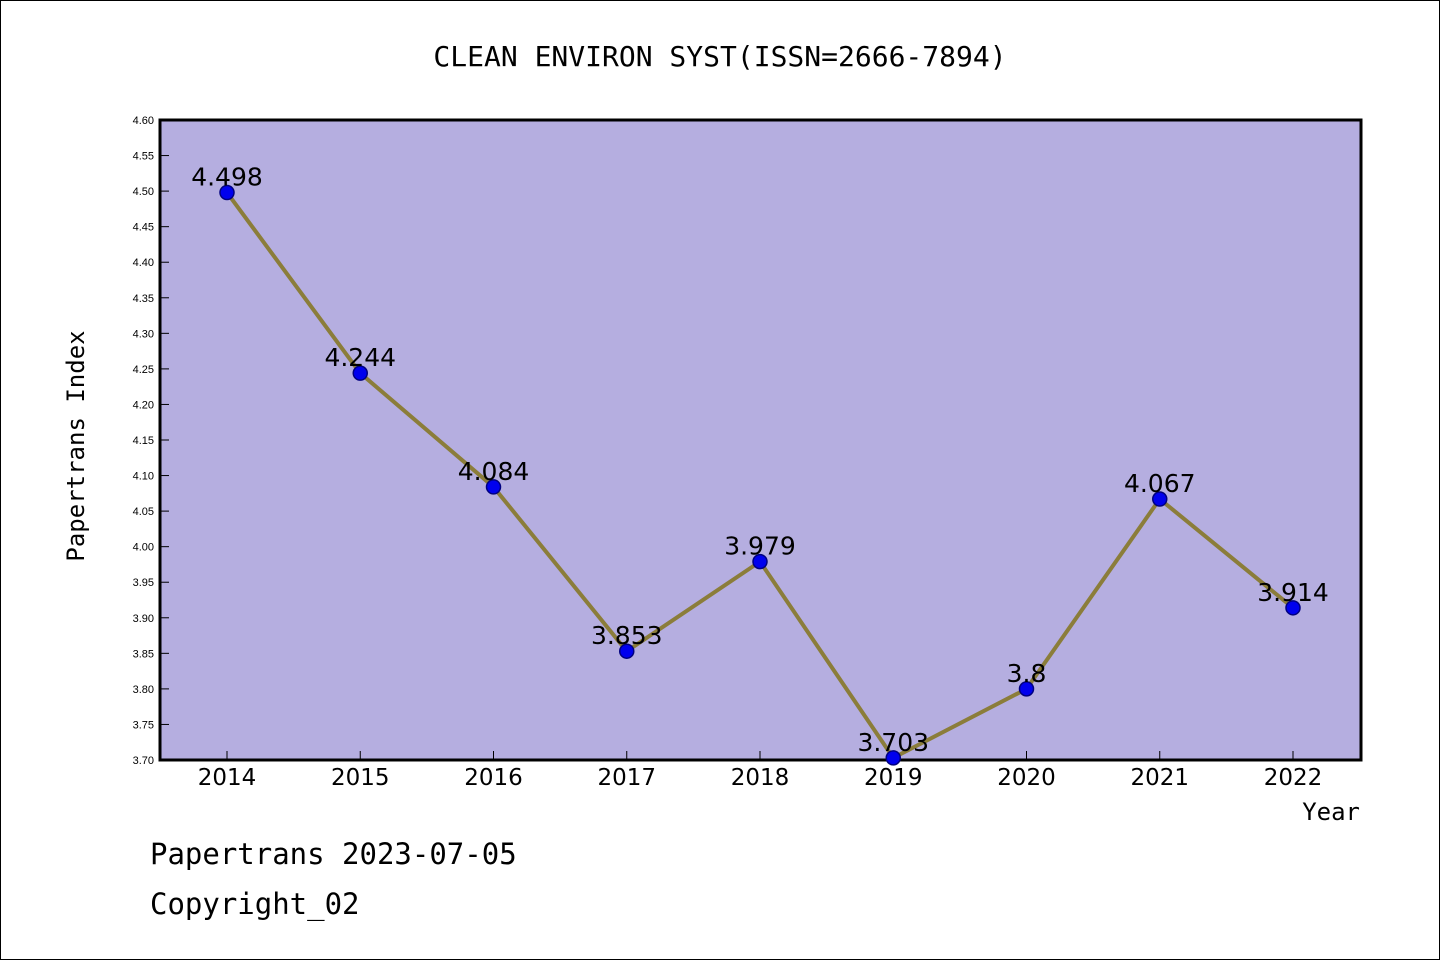 The height and width of the screenshot is (960, 1440). Describe the element at coordinates (255, 904) in the screenshot. I see `footer-copyright: Copyright_02` at that location.